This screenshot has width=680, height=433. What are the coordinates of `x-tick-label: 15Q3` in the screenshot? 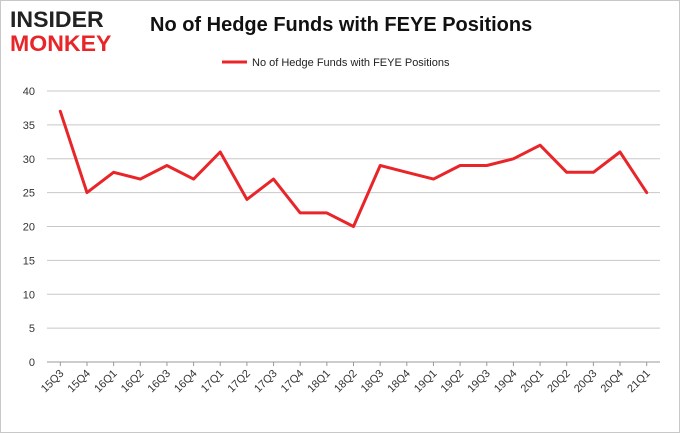 It's located at (53, 382).